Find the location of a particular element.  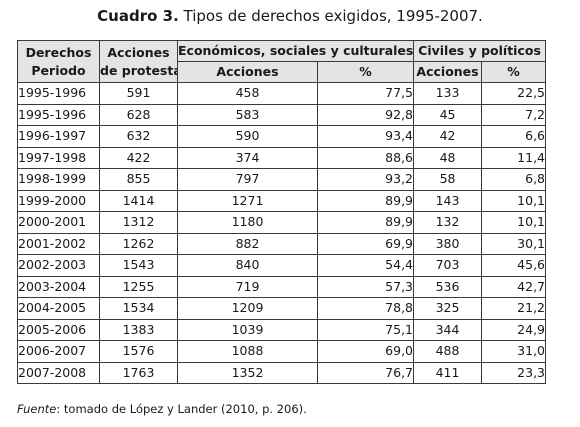

header-periodo: Periodo is located at coordinates (58, 70).